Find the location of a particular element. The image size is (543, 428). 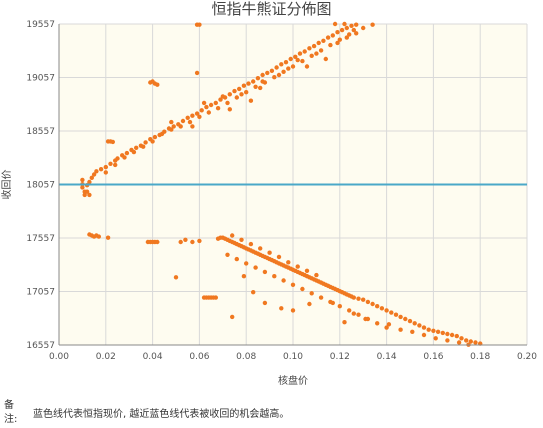

x-tick-label: 0.06 is located at coordinates (199, 357).